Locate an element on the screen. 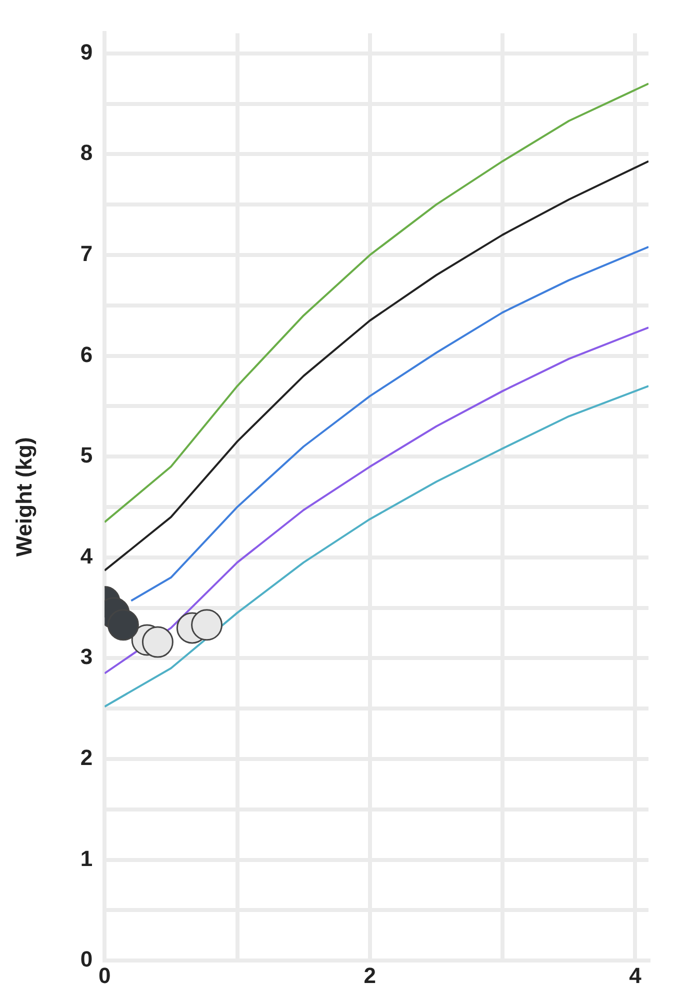  x-tick-label: 2 is located at coordinates (370, 975).